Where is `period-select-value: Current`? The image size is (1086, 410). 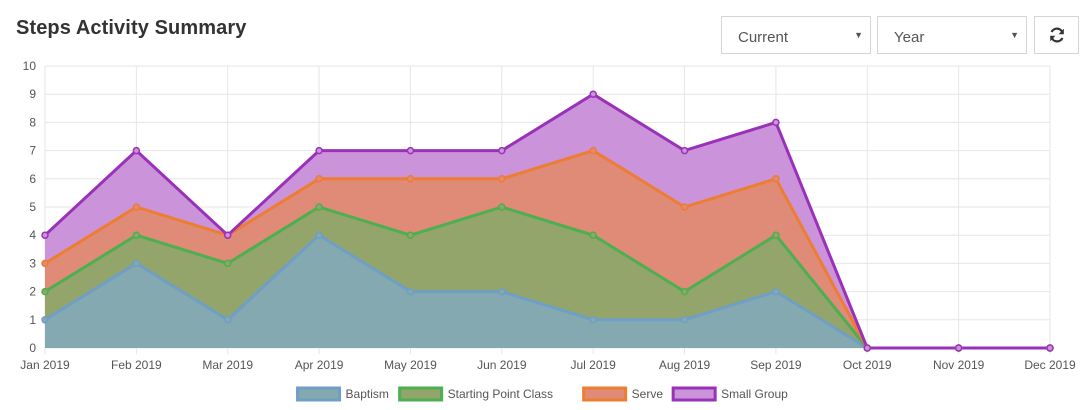
period-select-value: Current is located at coordinates (763, 37).